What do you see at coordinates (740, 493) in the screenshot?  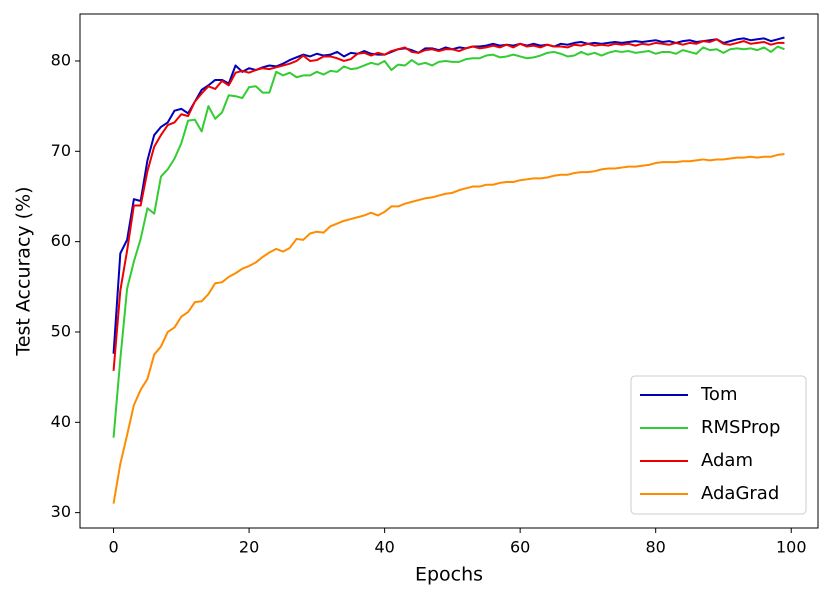 I see `legend-label: AdaGrad` at bounding box center [740, 493].